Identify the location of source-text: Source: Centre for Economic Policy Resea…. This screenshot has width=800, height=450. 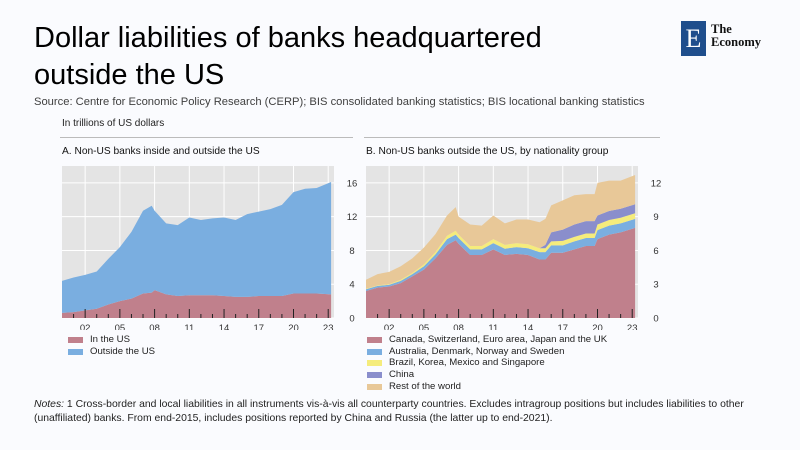
(339, 102).